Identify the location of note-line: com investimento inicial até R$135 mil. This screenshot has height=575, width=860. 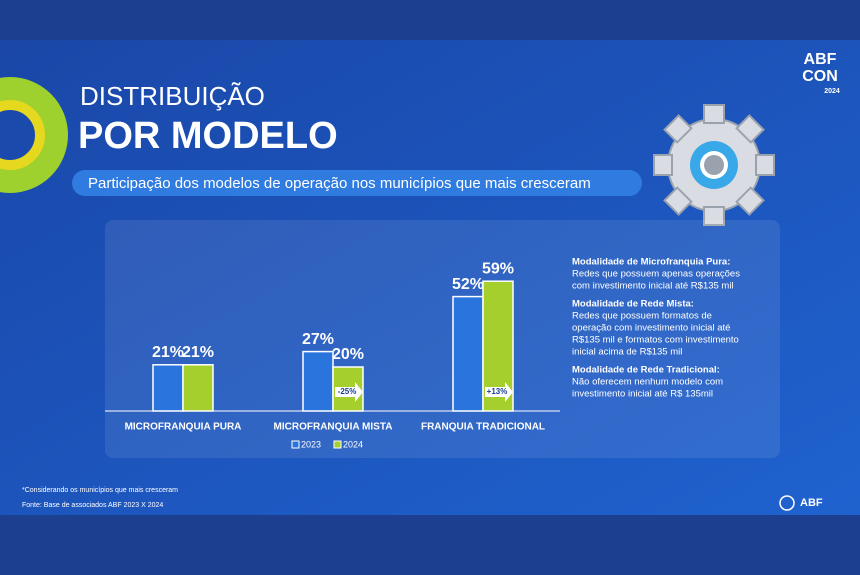
(653, 286).